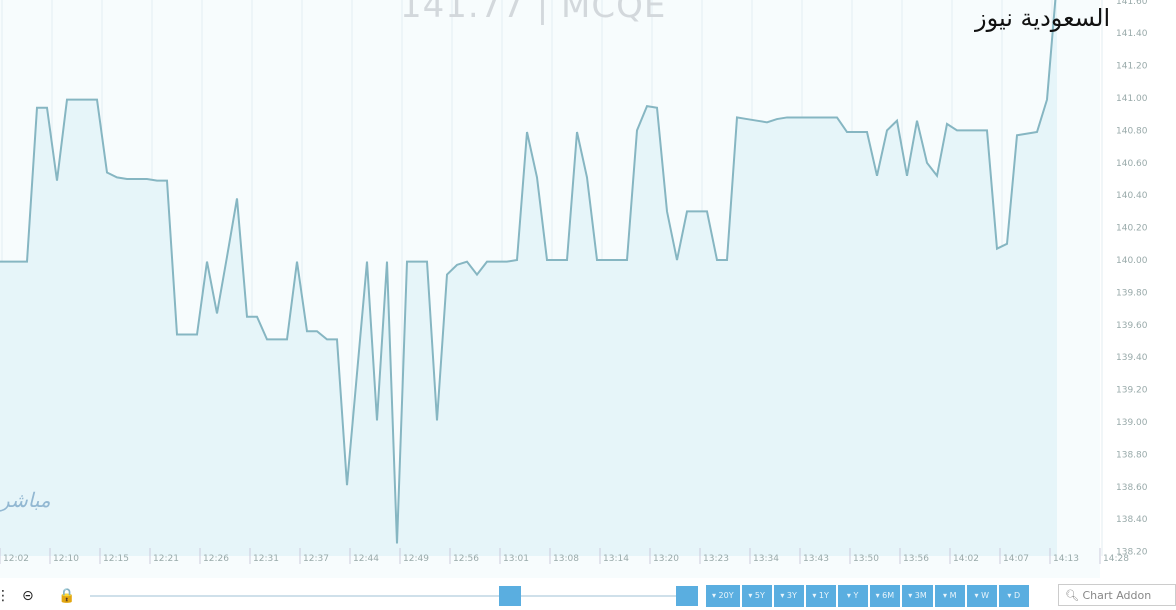 The image size is (1176, 610). Describe the element at coordinates (756, 596) in the screenshot. I see `range-button-5y: ▾ 5Y` at that location.